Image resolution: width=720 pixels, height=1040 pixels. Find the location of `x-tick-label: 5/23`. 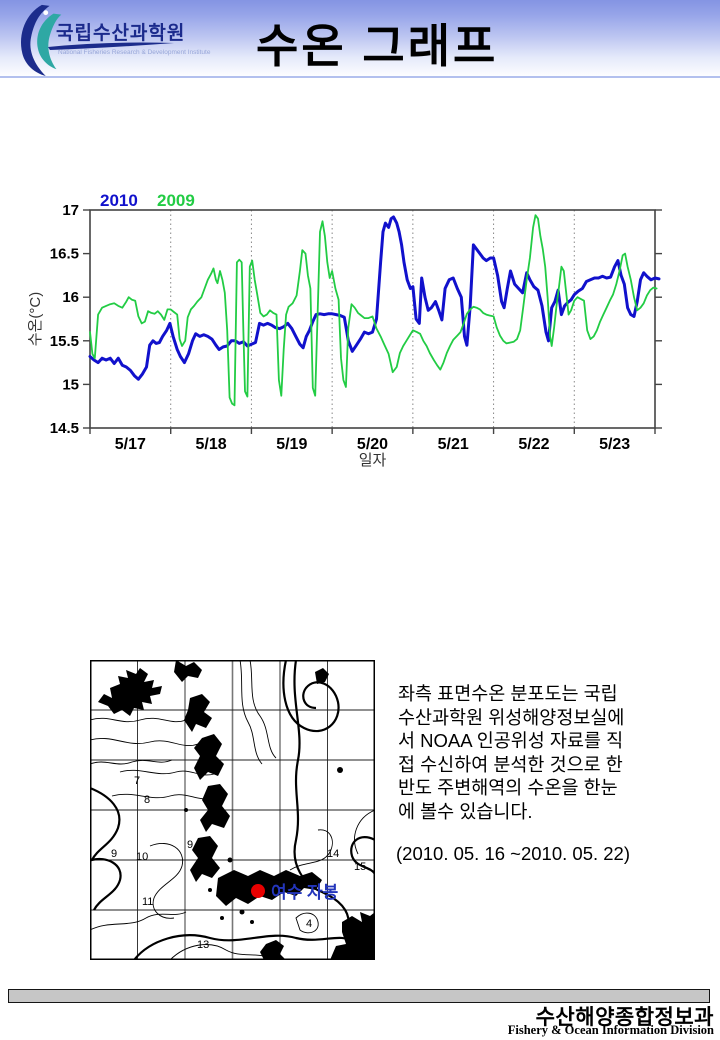

x-tick-label: 5/23 is located at coordinates (614, 444).